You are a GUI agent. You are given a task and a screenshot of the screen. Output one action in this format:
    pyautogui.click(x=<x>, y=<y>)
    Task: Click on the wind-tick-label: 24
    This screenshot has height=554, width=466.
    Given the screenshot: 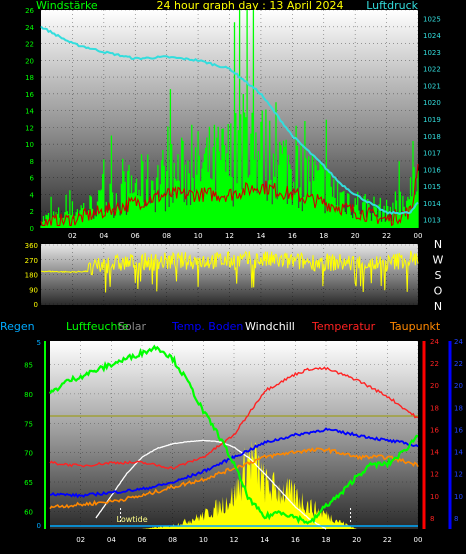 What is the action you would take?
    pyautogui.click(x=29, y=28)
    